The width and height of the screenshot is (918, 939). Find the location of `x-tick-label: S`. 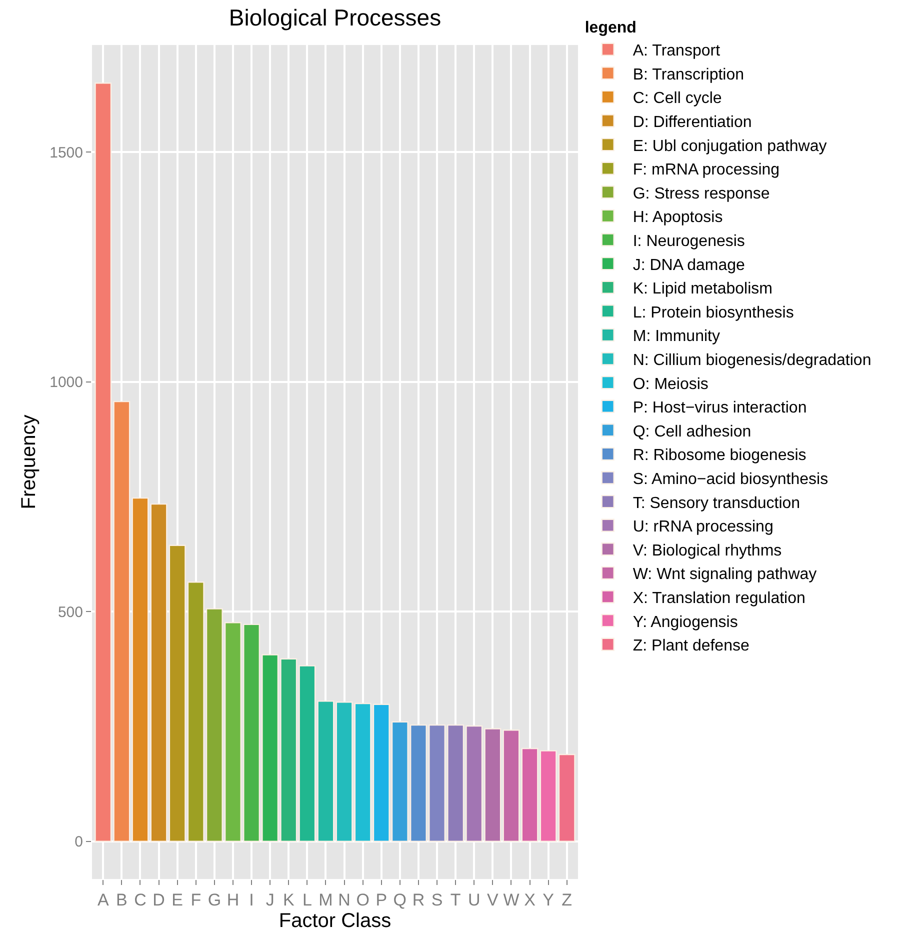

x-tick-label: S is located at coordinates (437, 900).